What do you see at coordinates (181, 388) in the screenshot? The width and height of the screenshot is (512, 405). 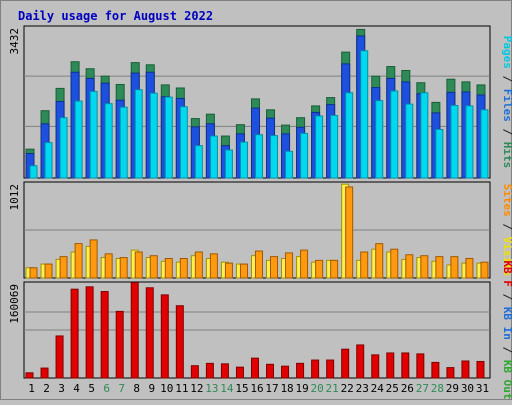 I see `day-label-11: 11` at bounding box center [181, 388].